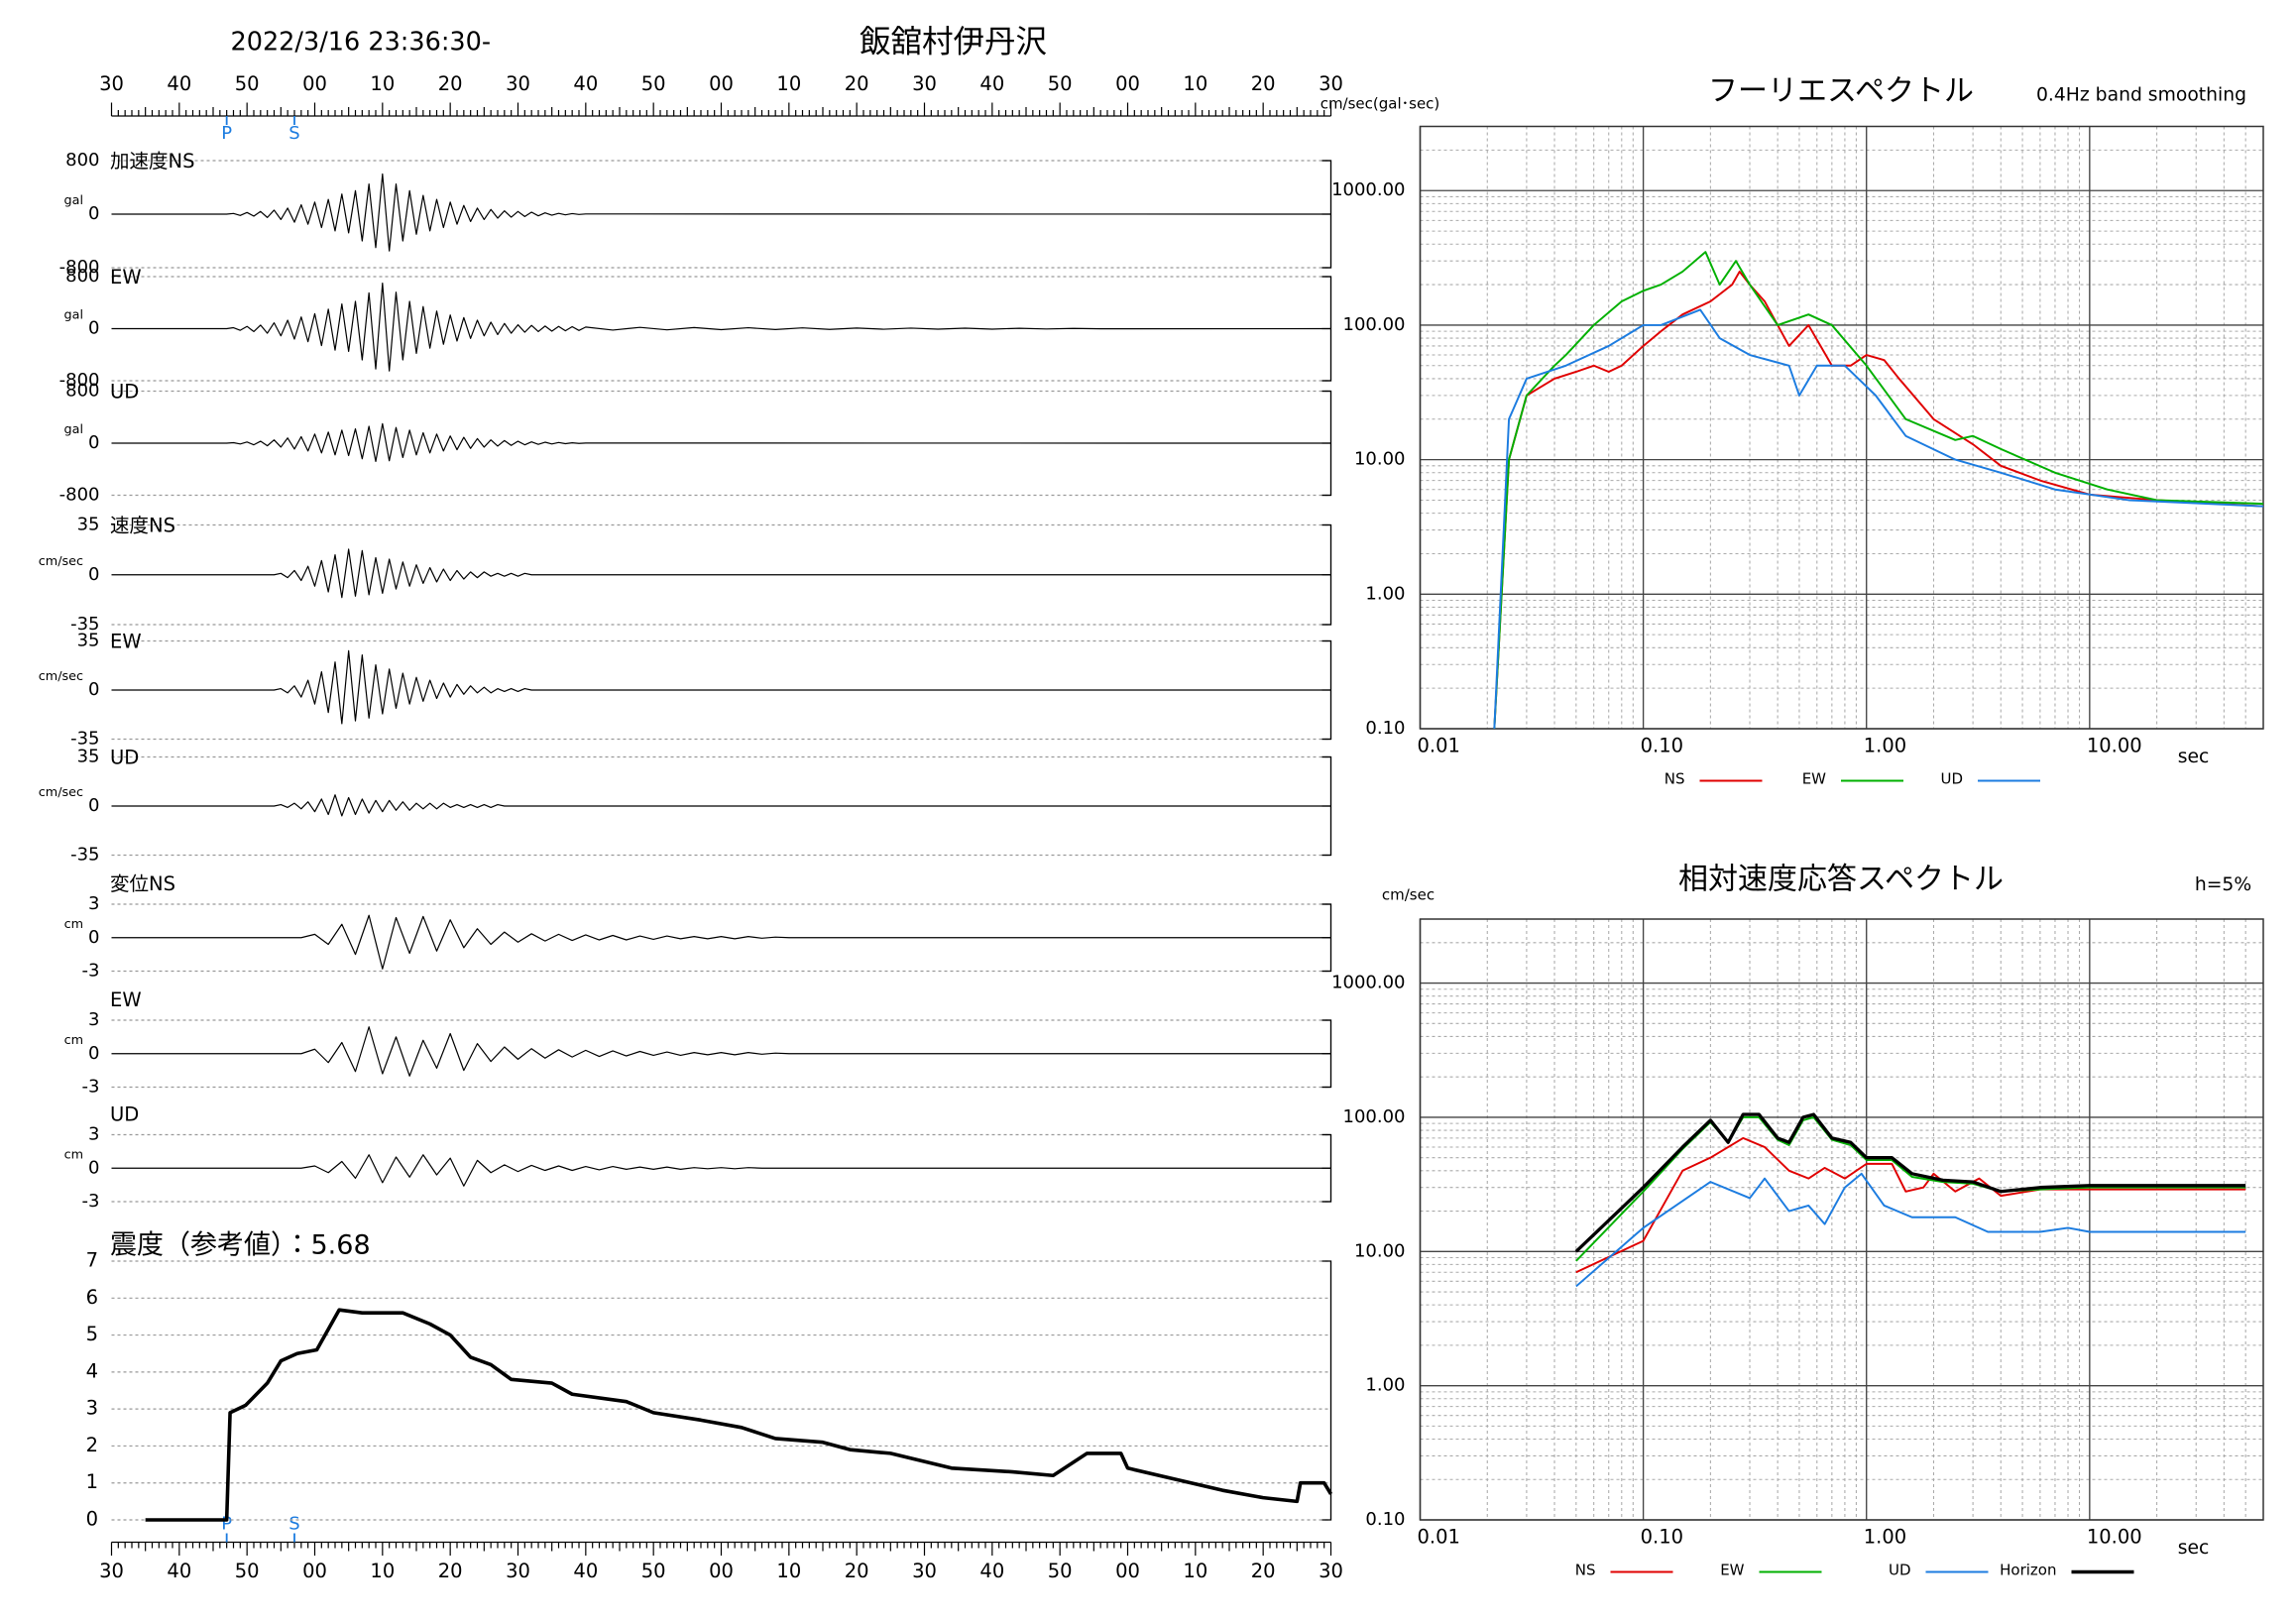 The height and width of the screenshot is (1623, 2296). Describe the element at coordinates (241, 1245) in the screenshot. I see `intensity-title: 震度（参考値）：5.68` at that location.